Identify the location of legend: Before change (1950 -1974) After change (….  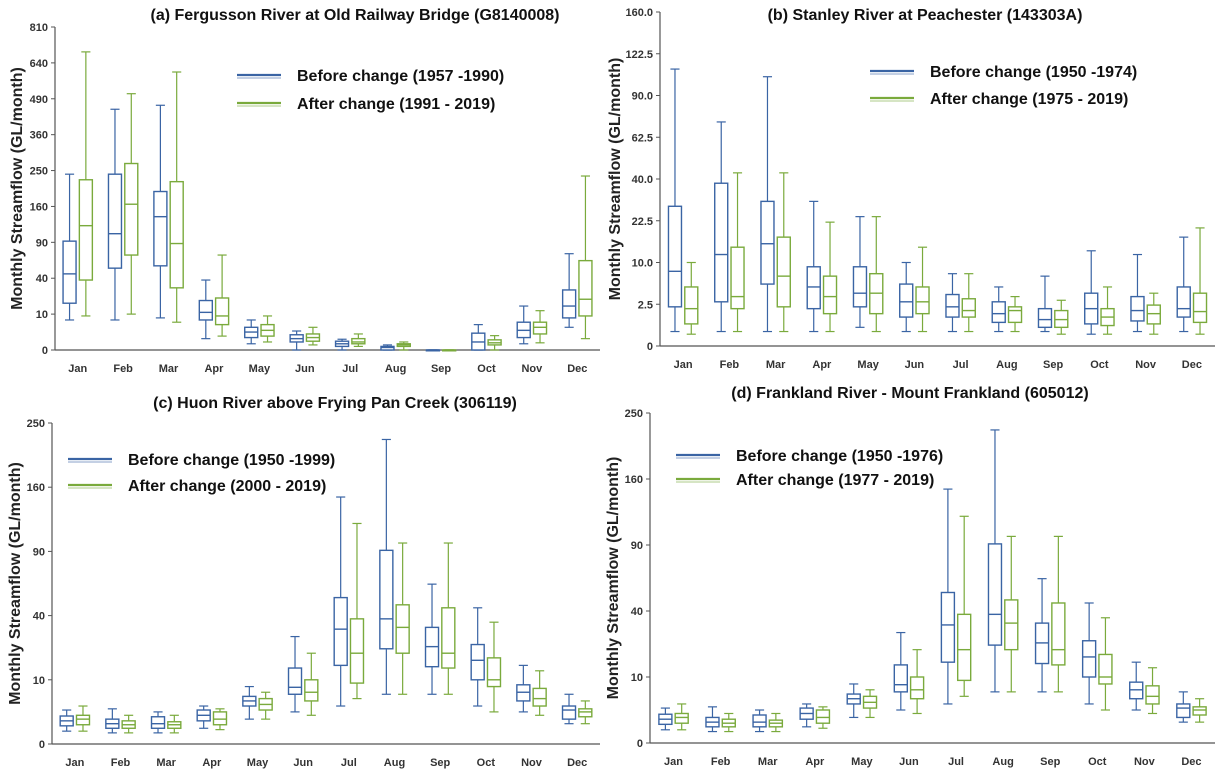
(1003, 86).